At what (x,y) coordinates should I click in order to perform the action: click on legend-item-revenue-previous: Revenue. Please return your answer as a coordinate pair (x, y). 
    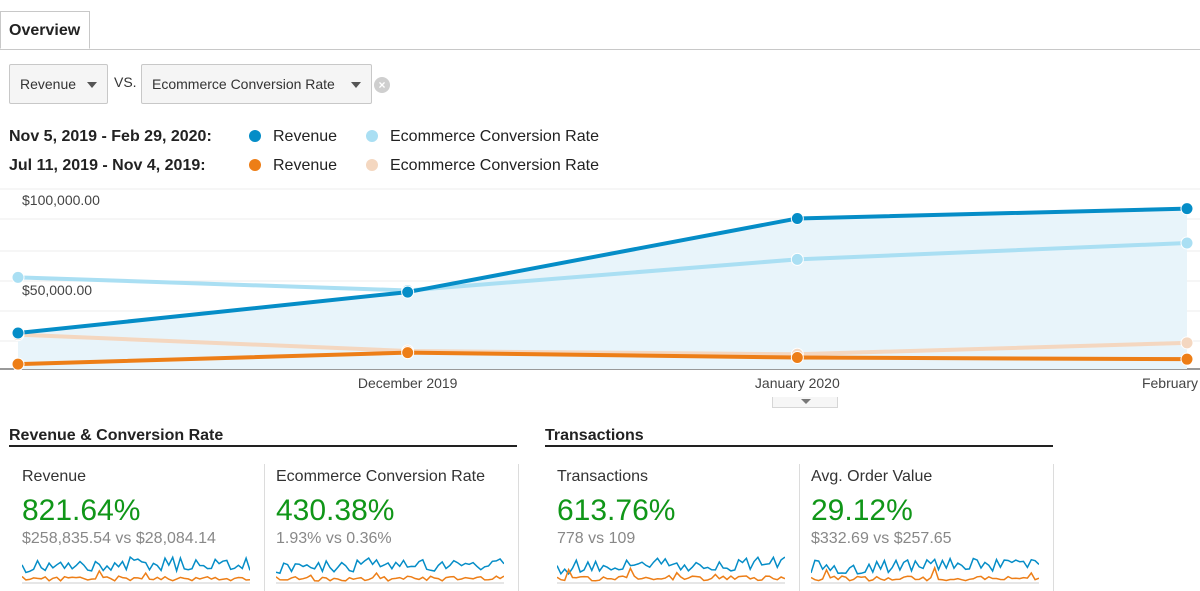
    Looking at the image, I should click on (293, 166).